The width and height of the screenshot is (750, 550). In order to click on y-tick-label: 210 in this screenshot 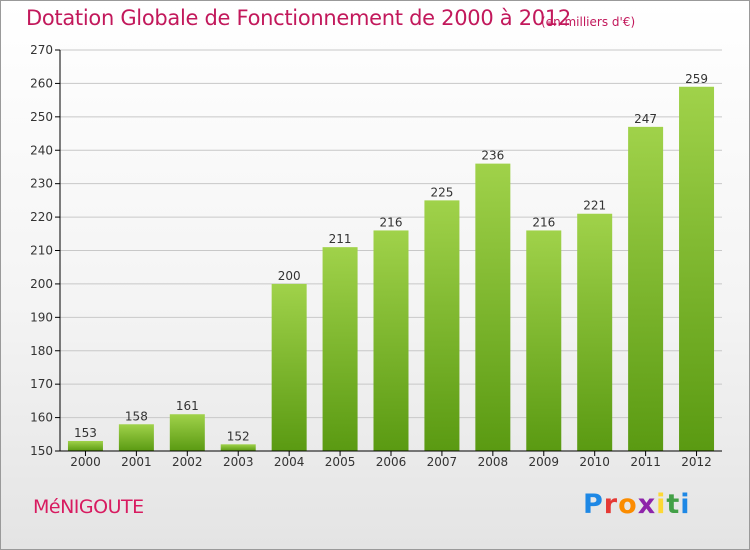, I will do `click(41, 251)`.